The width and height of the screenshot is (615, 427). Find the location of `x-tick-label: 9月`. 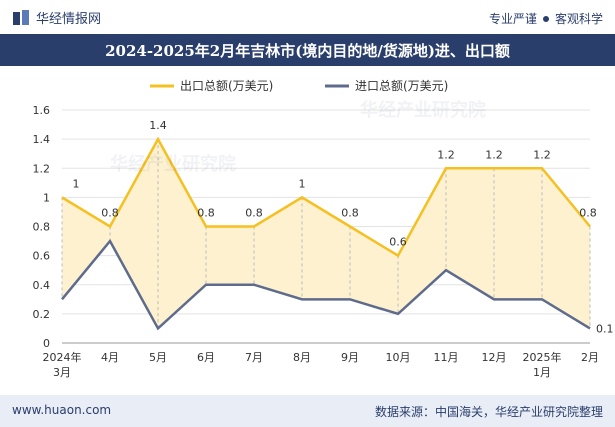

x-tick-label: 9月 is located at coordinates (350, 357).